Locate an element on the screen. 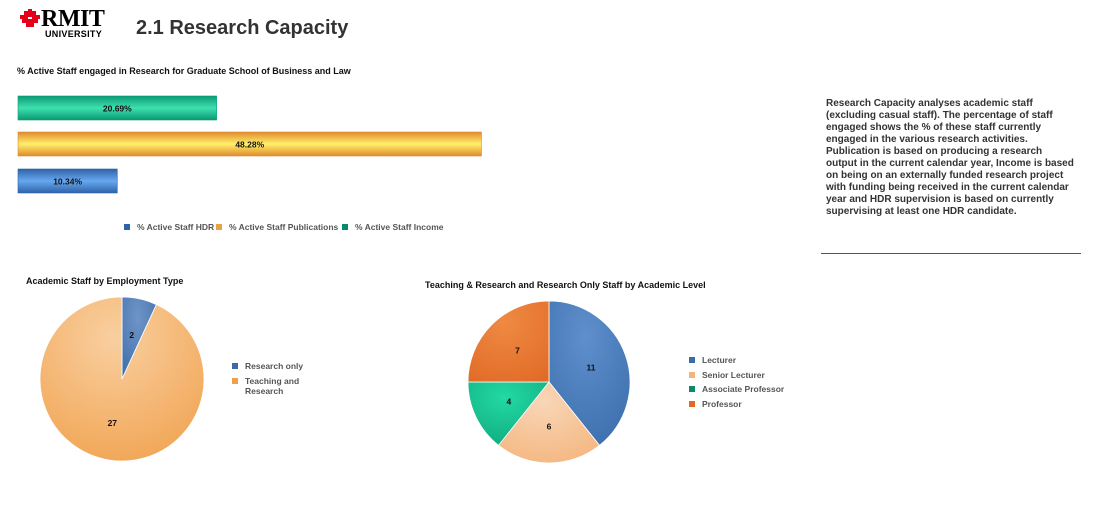 Image resolution: width=1100 pixels, height=509 pixels. legend-label: Professor is located at coordinates (722, 403).